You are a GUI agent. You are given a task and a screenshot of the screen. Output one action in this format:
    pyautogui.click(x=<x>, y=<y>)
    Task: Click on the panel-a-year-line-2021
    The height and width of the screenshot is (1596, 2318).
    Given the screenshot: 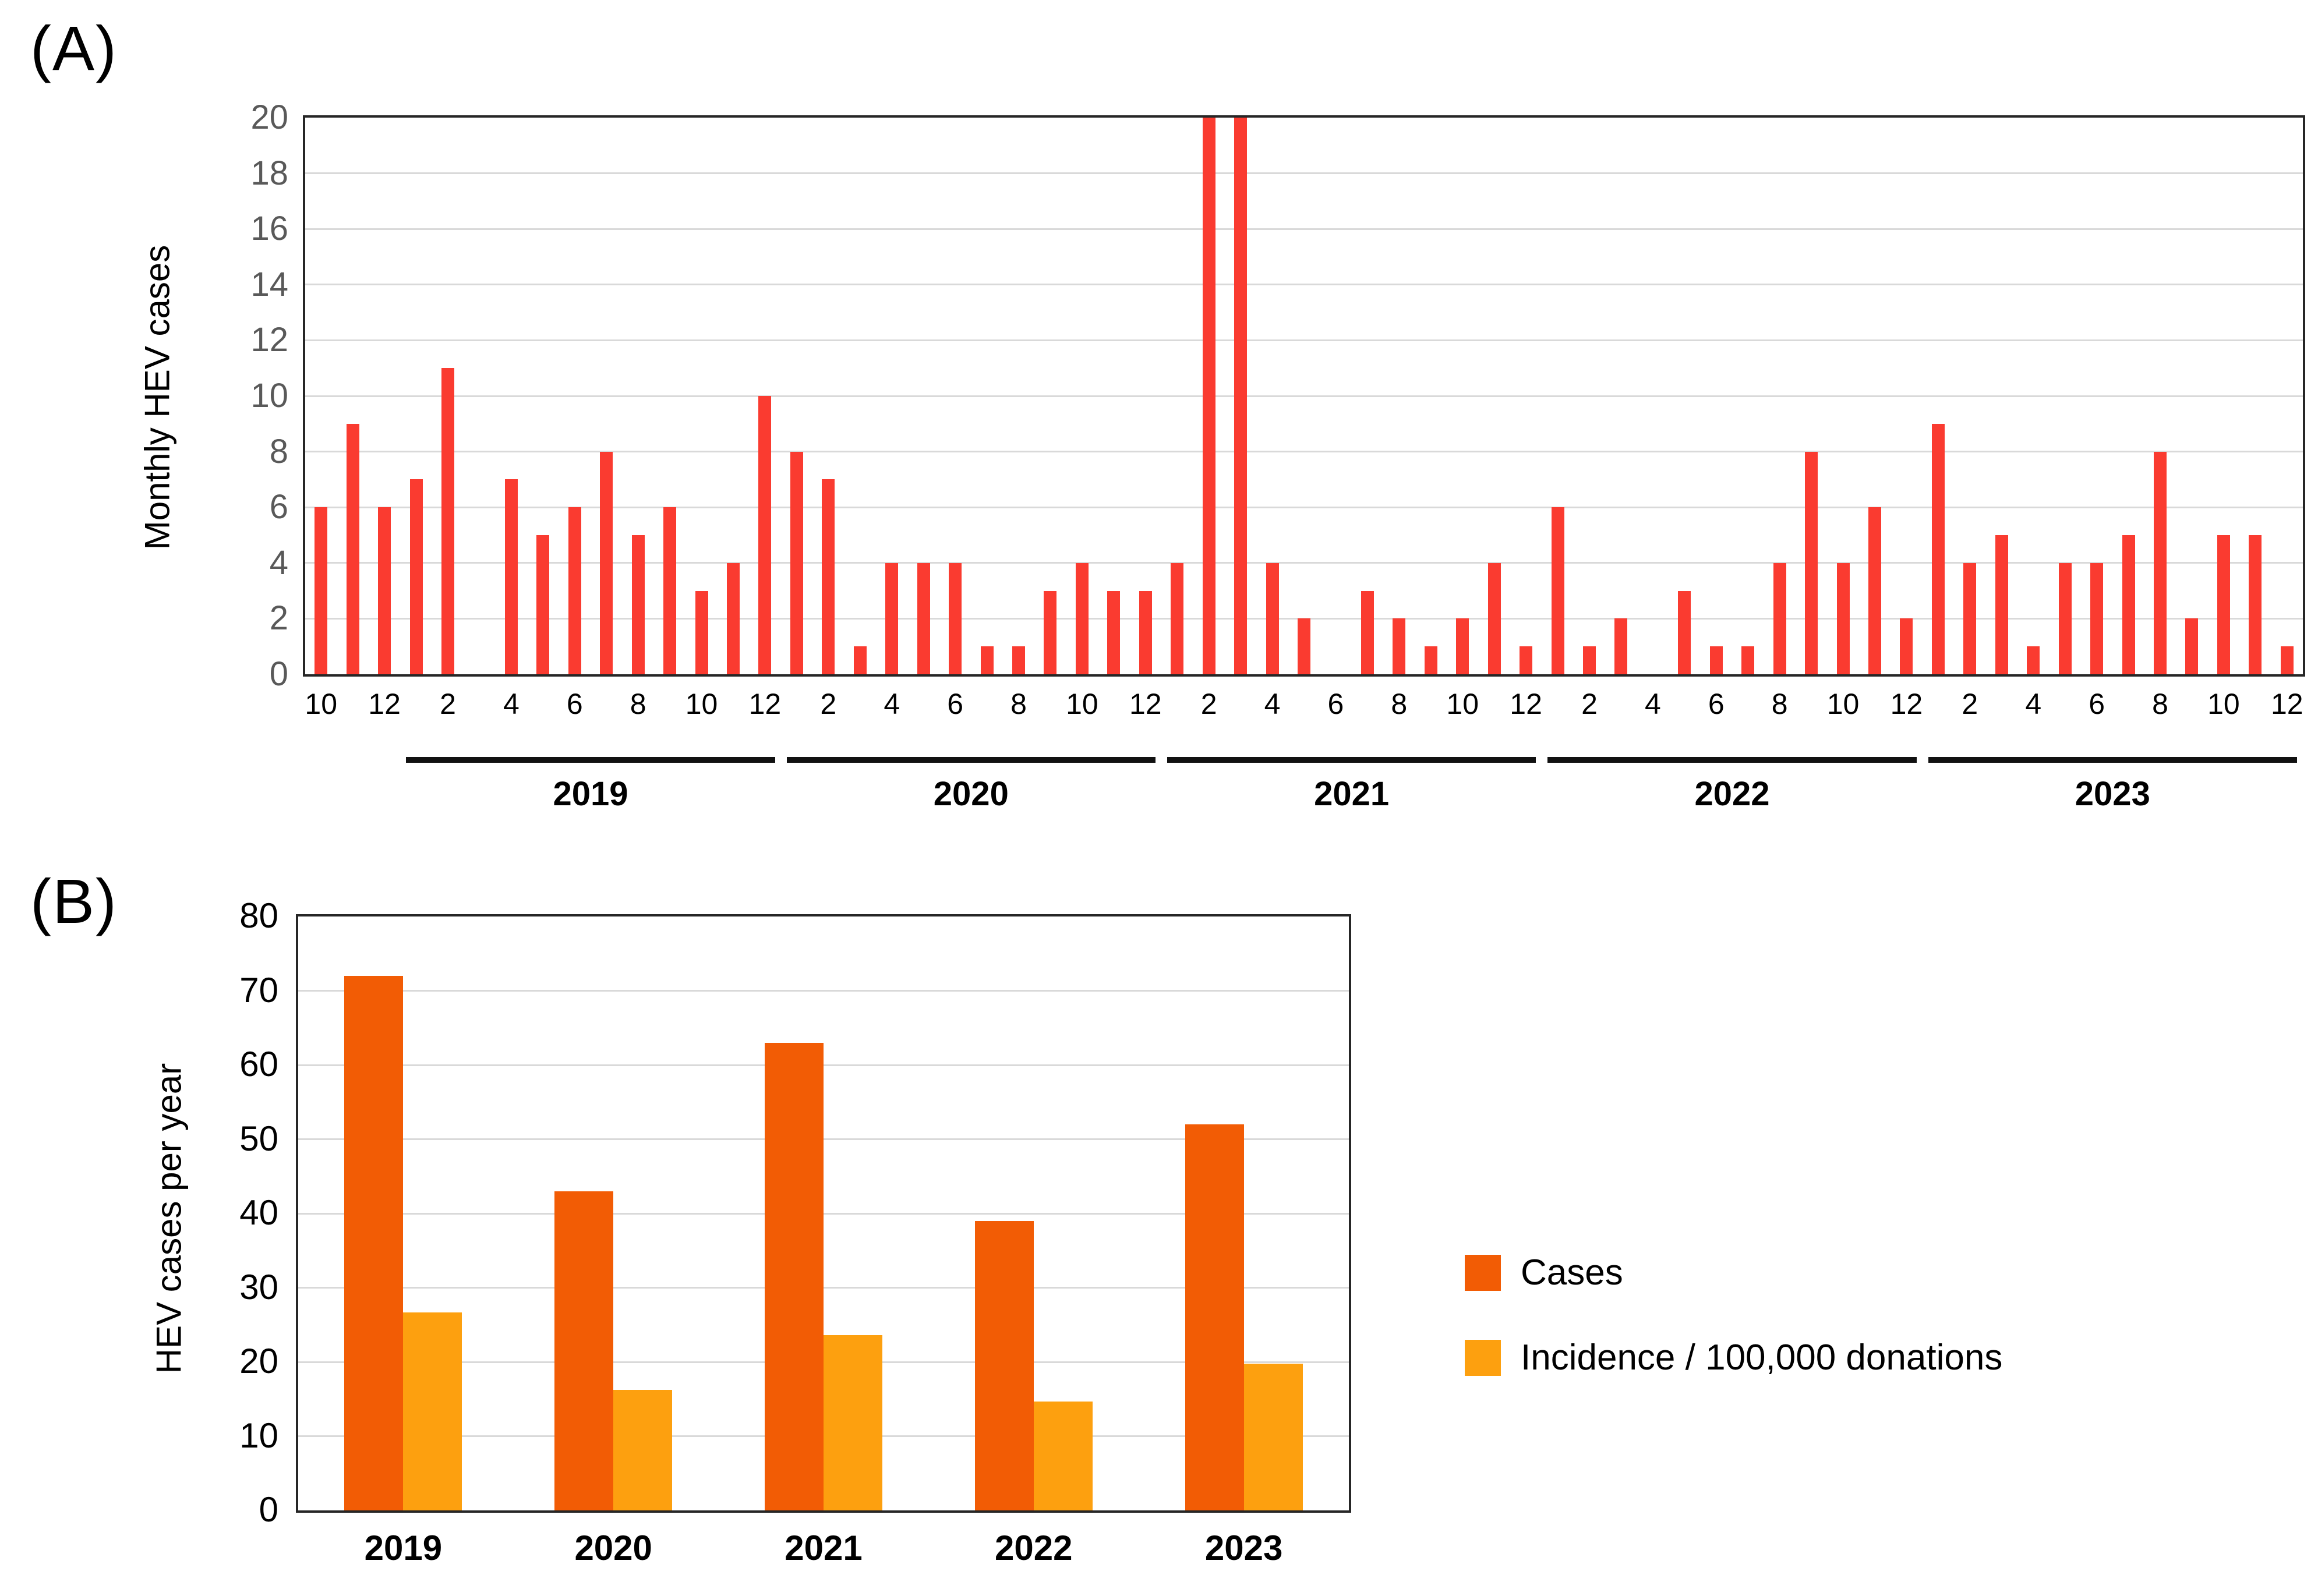 What is the action you would take?
    pyautogui.click(x=1351, y=760)
    